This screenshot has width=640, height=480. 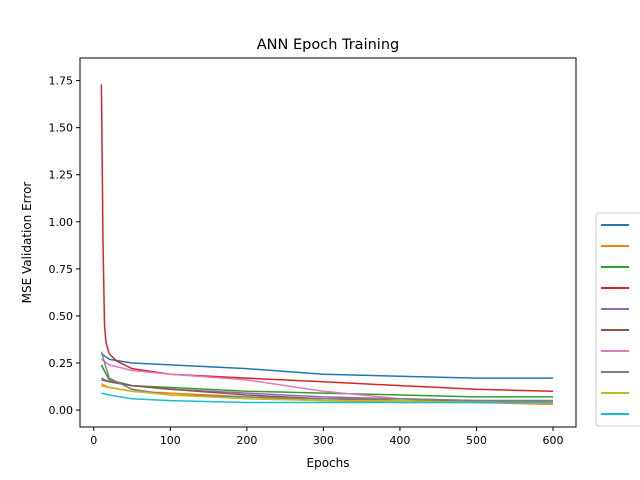 I want to click on legend, so click(x=617, y=319).